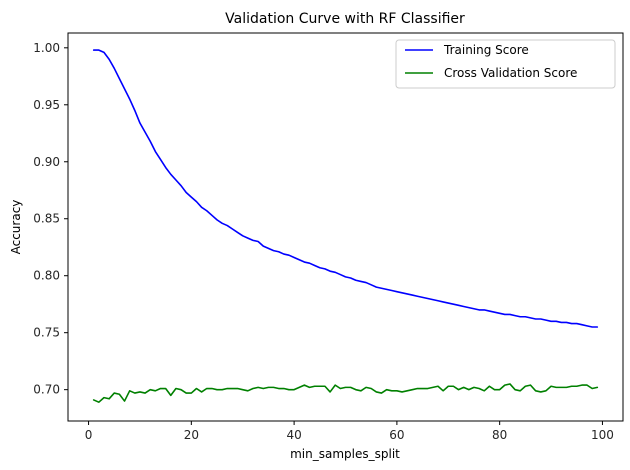 The height and width of the screenshot is (470, 630). Describe the element at coordinates (46, 276) in the screenshot. I see `y-tick-label: 0.80` at that location.